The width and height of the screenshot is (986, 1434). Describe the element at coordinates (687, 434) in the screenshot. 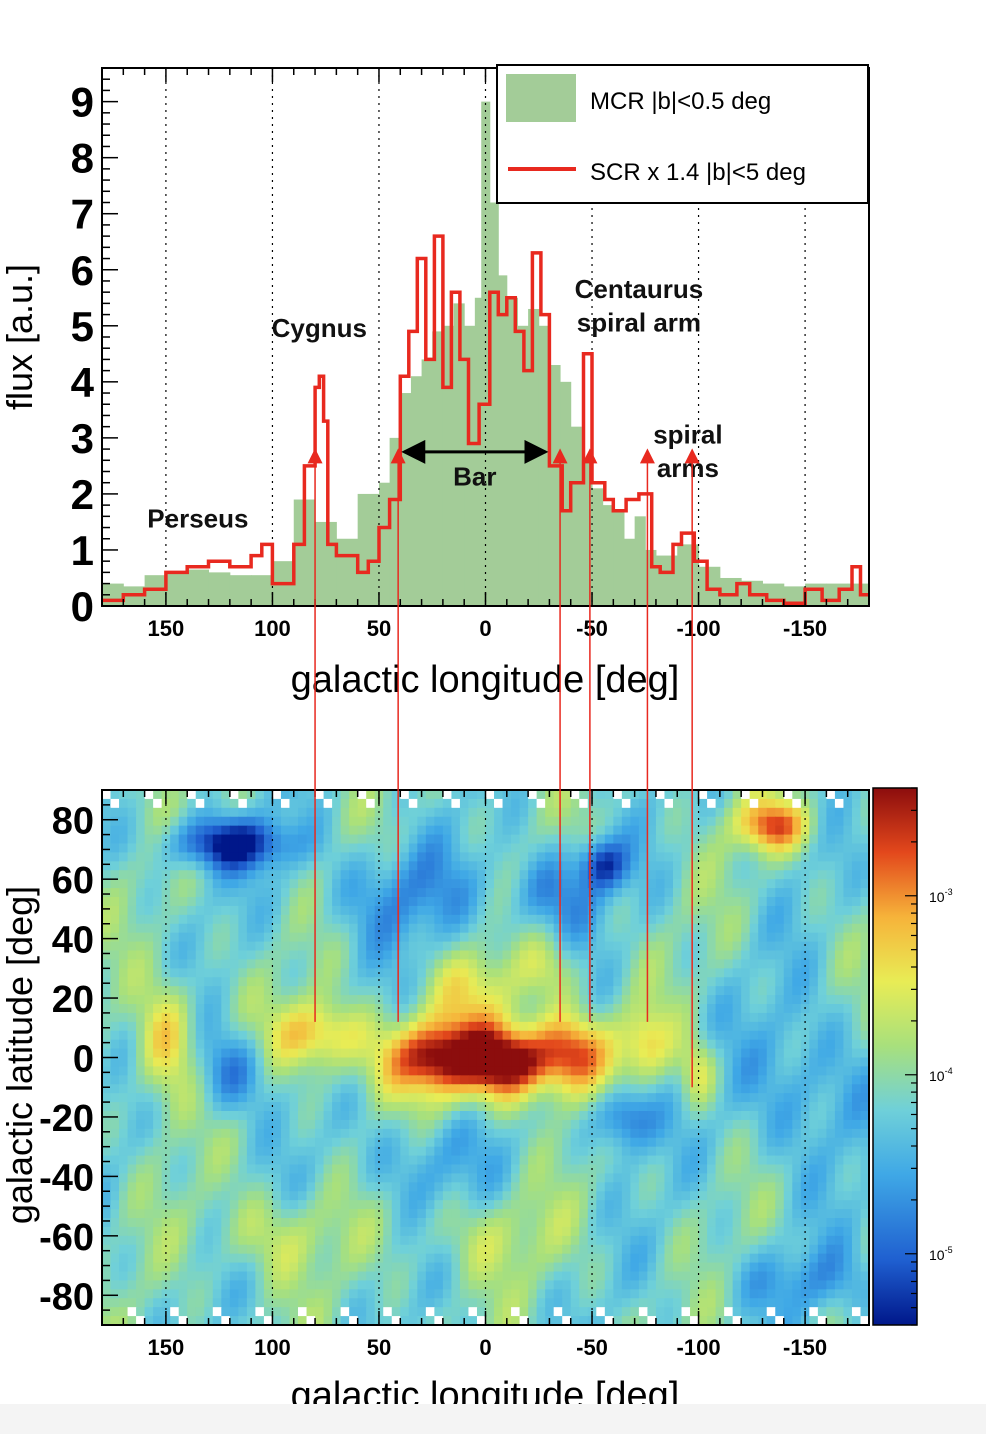

I see `annotation-spiral: spiral` at that location.